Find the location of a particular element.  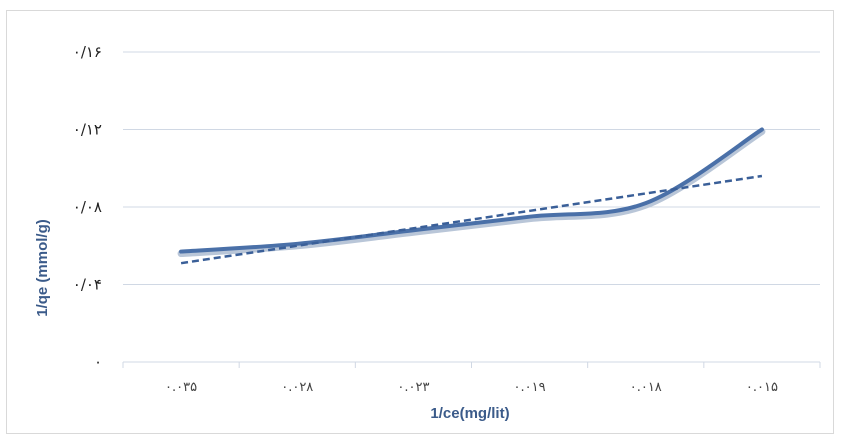

y-tick-label: ۰/۱۲ is located at coordinates (87, 130).